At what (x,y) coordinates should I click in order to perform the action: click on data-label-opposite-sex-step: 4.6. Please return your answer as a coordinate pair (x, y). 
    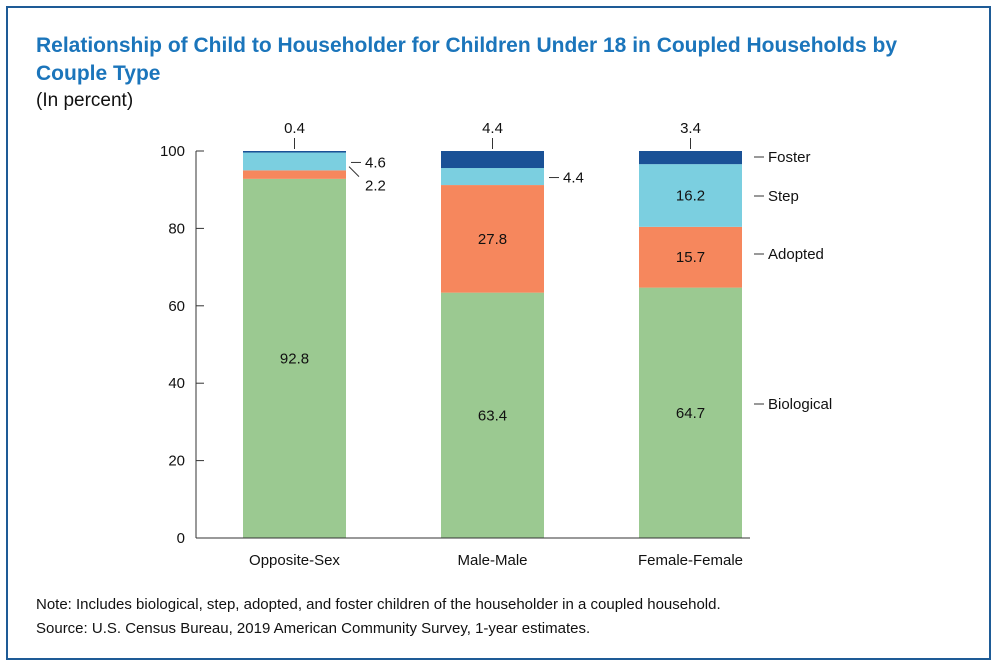
    Looking at the image, I should click on (375, 162).